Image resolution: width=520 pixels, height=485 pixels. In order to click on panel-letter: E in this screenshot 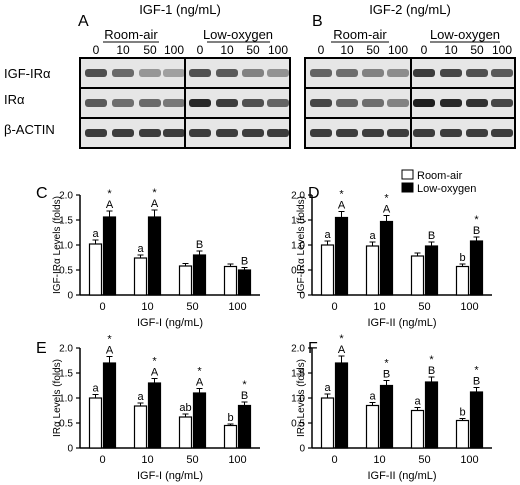, I will do `click(41, 348)`.